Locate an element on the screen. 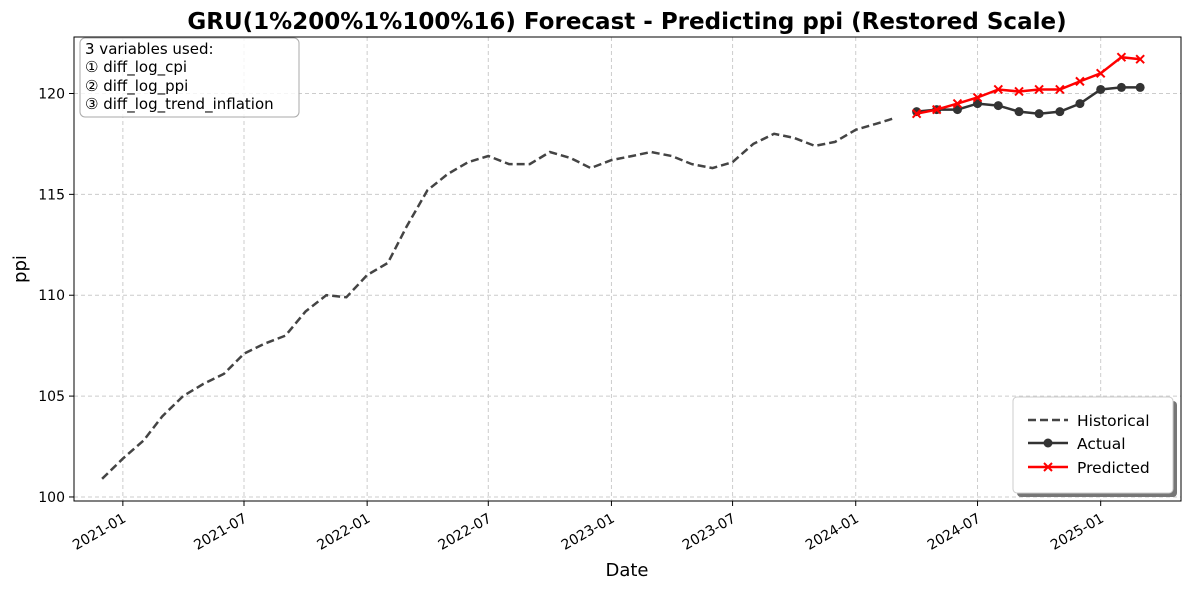 This screenshot has width=1189, height=590. legend-historical-label: Historical is located at coordinates (1113, 421).